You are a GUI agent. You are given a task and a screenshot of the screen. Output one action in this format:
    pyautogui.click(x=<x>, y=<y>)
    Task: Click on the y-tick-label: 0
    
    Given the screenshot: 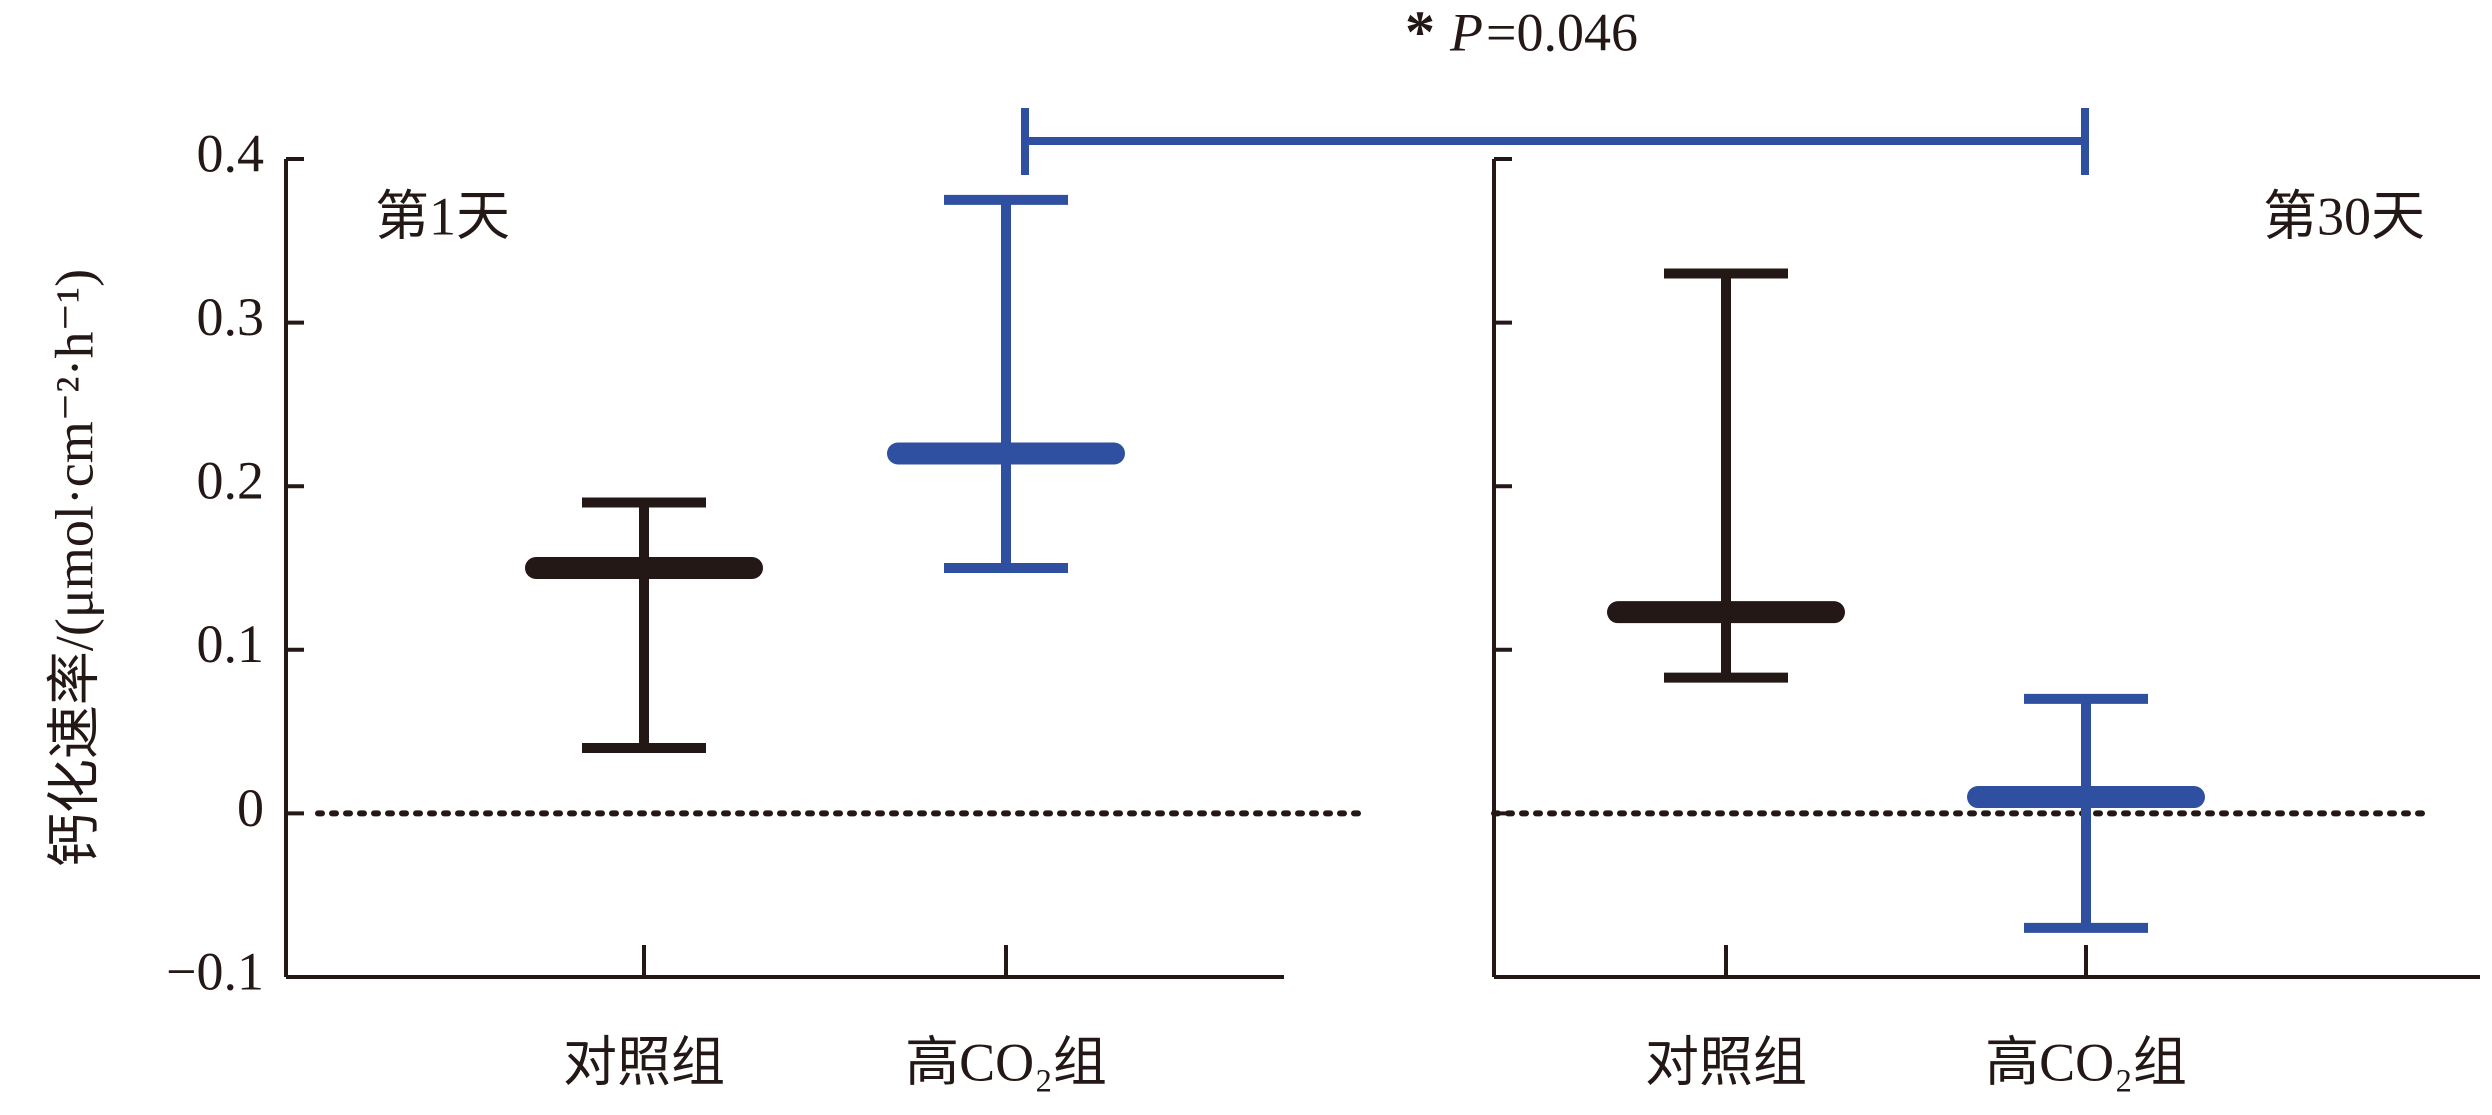 What is the action you would take?
    pyautogui.click(x=250, y=808)
    